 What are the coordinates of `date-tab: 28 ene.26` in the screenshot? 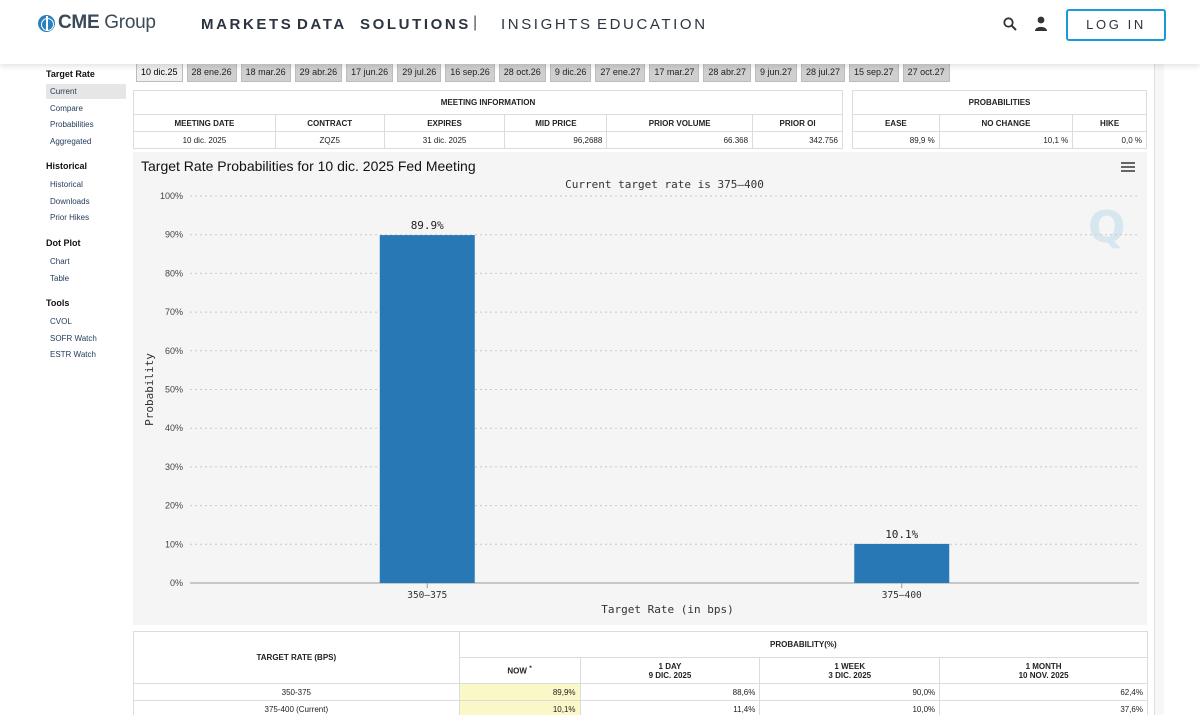 It's located at (211, 73).